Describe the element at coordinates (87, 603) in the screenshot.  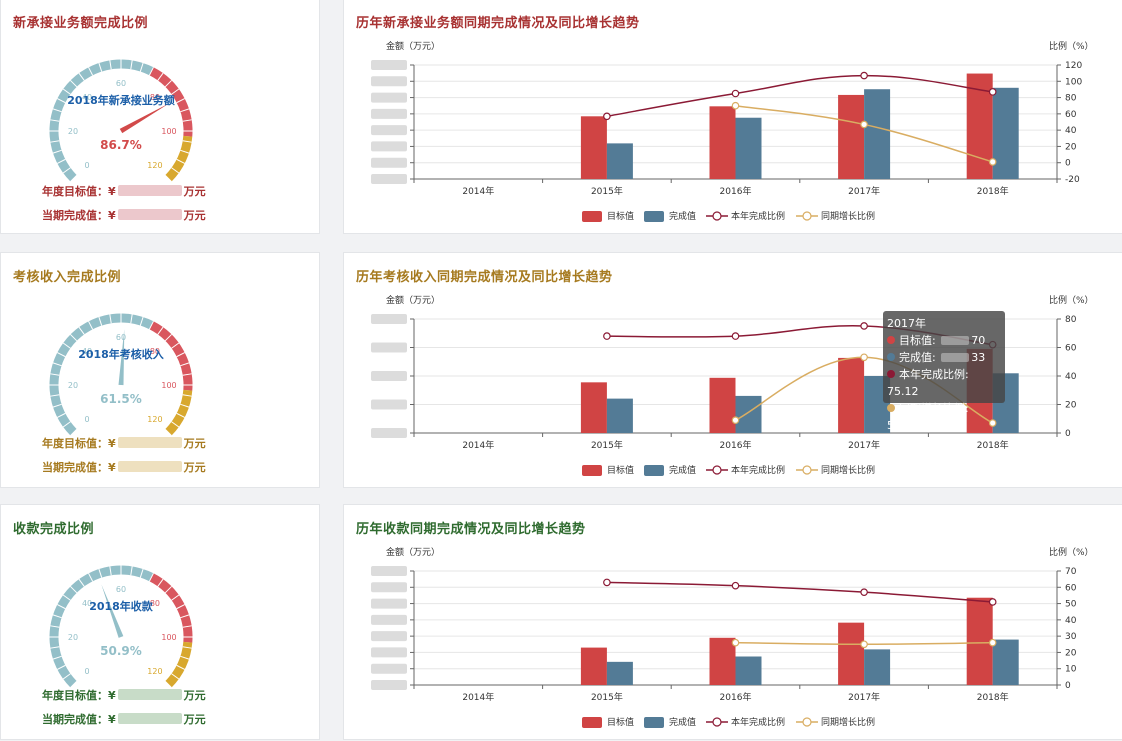
I see `gauge-tick-label: 40` at that location.